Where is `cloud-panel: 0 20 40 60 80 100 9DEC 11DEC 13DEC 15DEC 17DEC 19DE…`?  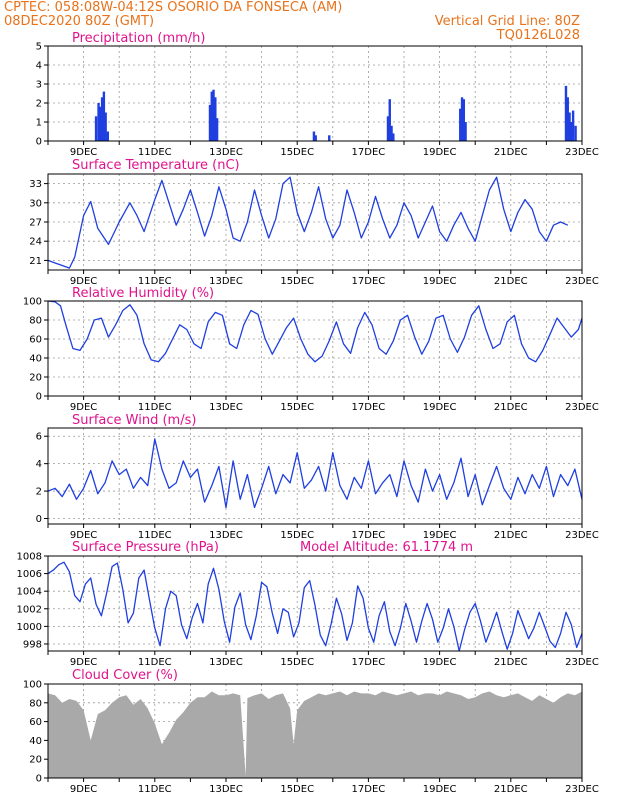
cloud-panel: 0 20 40 60 80 100 9DEC 11DEC 13DEC 15DEC 17DEC 19DE… is located at coordinates (311, 731).